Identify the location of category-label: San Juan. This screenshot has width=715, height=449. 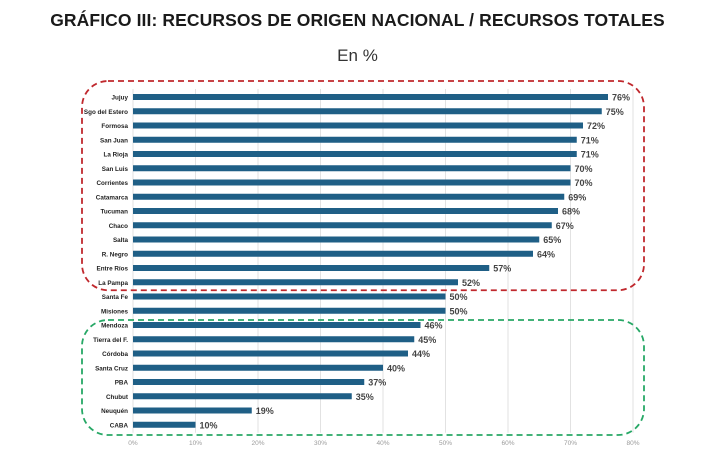
(114, 140).